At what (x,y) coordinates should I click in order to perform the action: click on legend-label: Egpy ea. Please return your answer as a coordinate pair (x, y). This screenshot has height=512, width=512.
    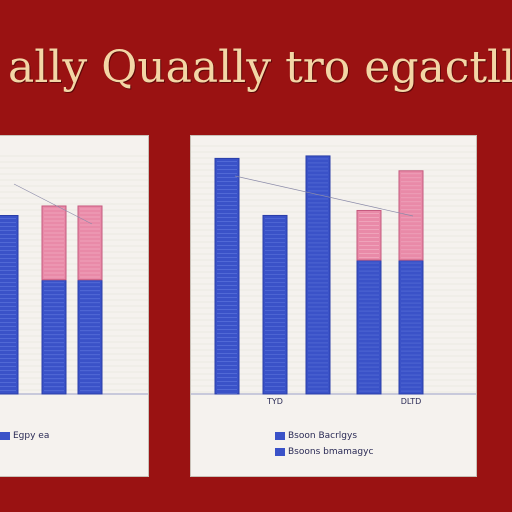
    Looking at the image, I should click on (31, 436).